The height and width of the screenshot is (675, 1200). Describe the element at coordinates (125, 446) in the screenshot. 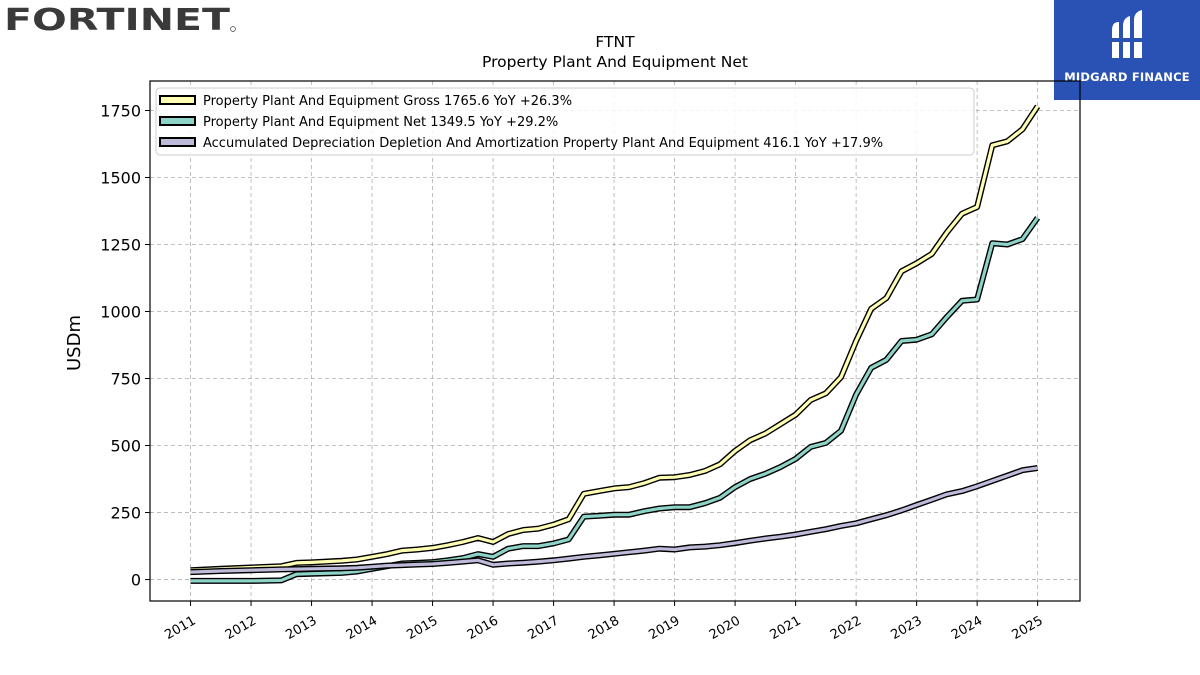

I see `y-tick-label: 500` at that location.